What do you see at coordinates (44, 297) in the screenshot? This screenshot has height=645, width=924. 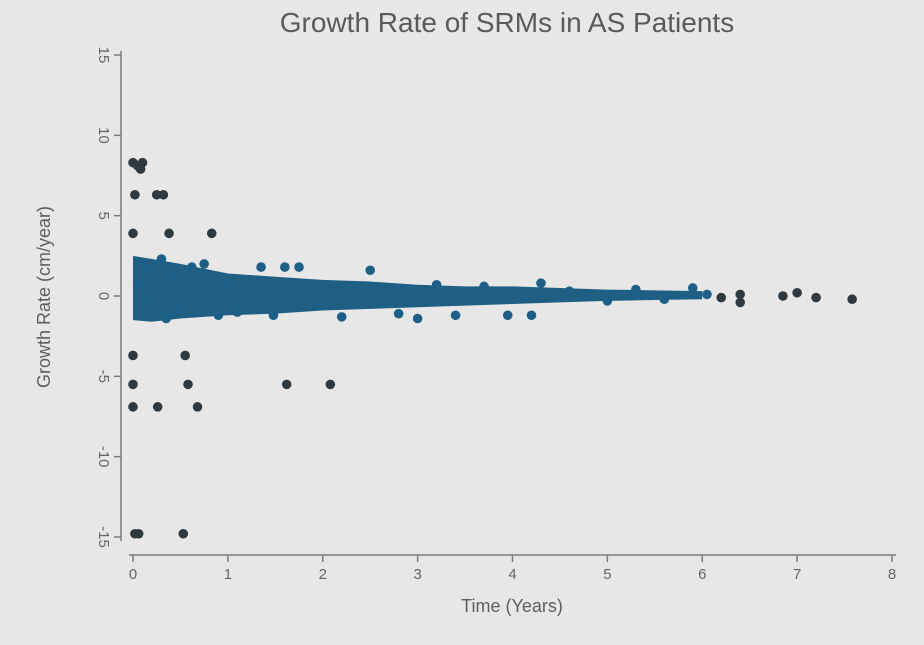 I see `y-axis-label: Growth Rate (cm/year)` at bounding box center [44, 297].